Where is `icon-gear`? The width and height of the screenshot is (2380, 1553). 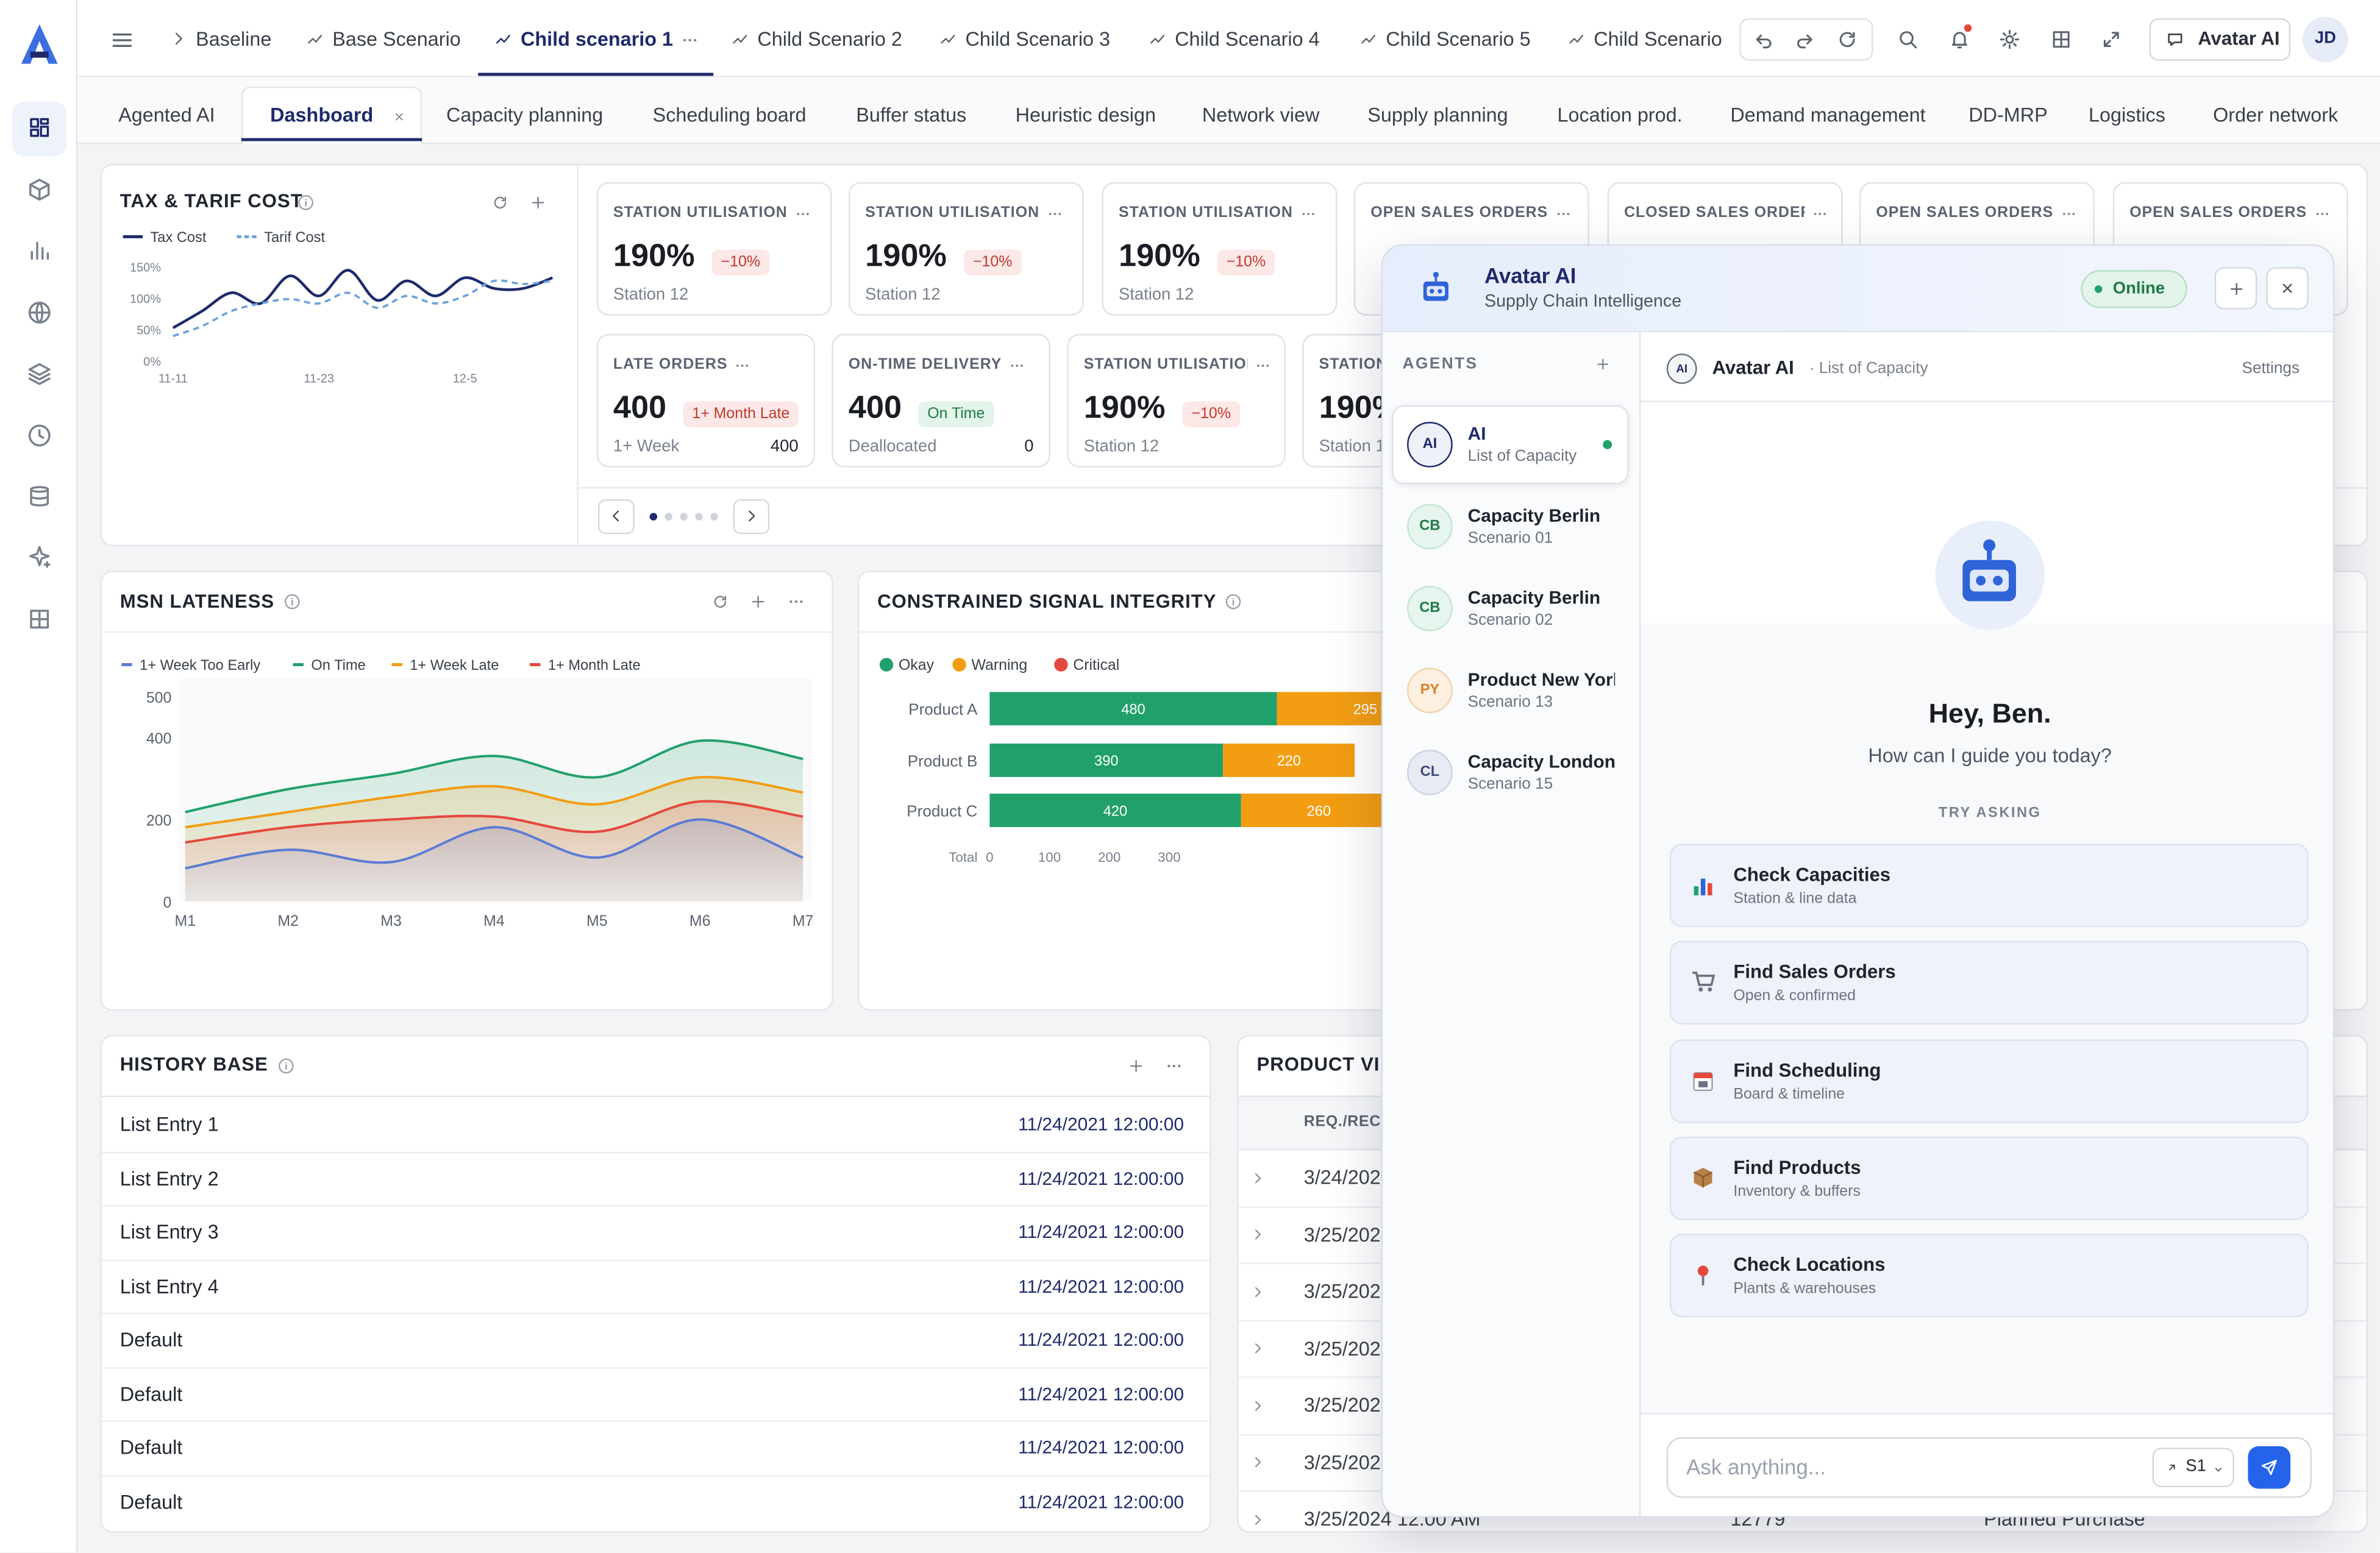
icon-gear is located at coordinates (2009, 39).